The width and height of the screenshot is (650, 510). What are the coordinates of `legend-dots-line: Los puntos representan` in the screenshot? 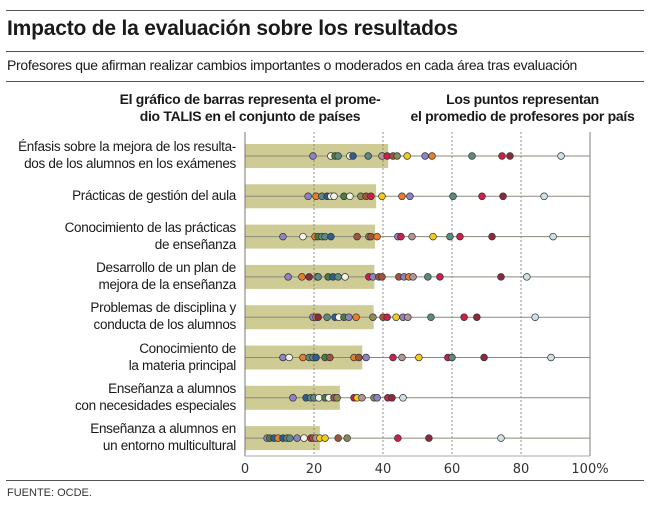 It's located at (522, 99).